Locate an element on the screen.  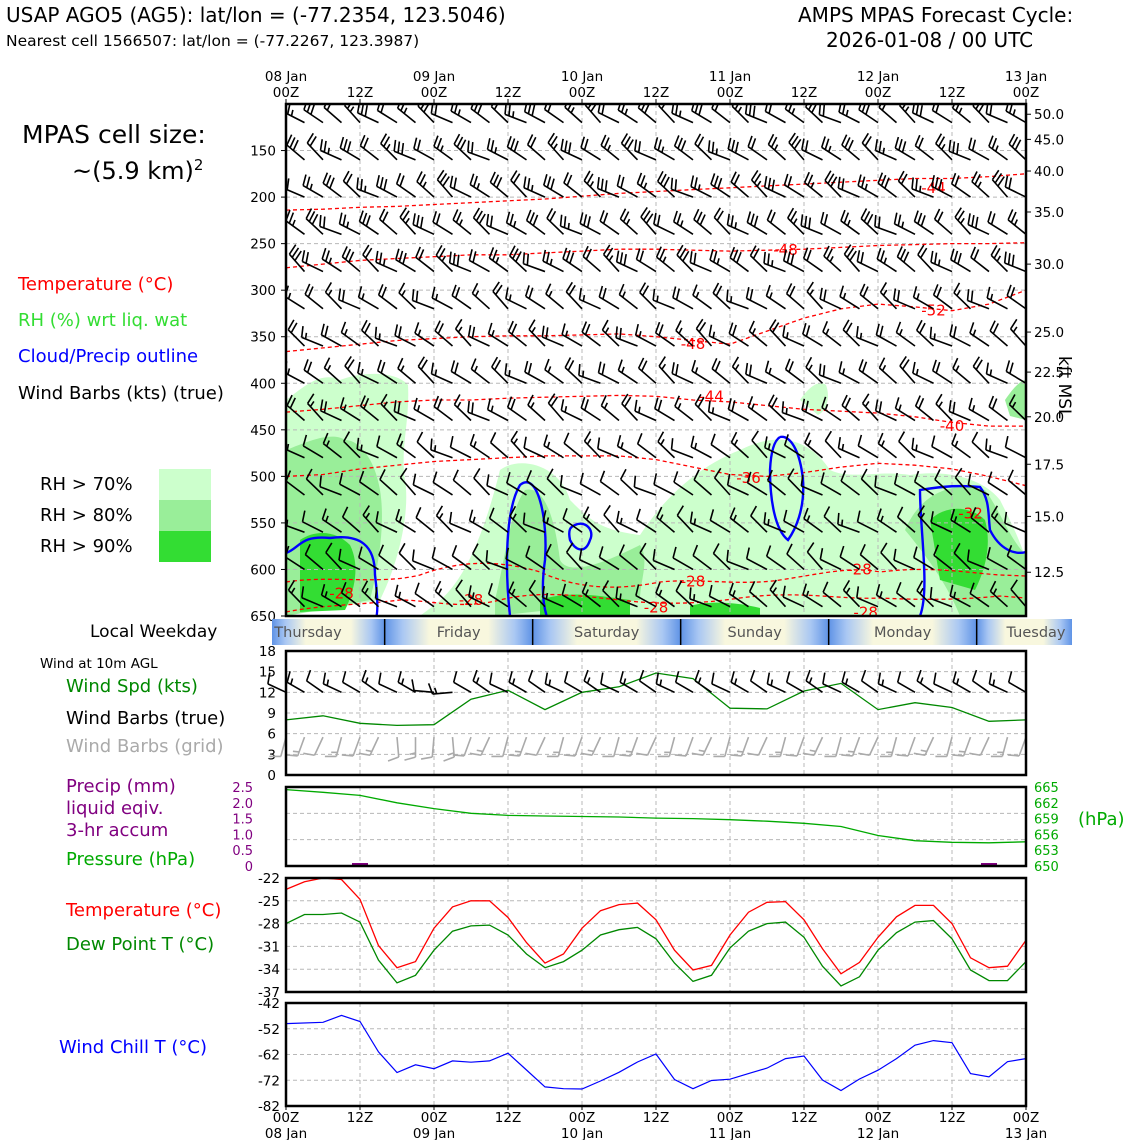
weekday-label: Sunday is located at coordinates (755, 633).